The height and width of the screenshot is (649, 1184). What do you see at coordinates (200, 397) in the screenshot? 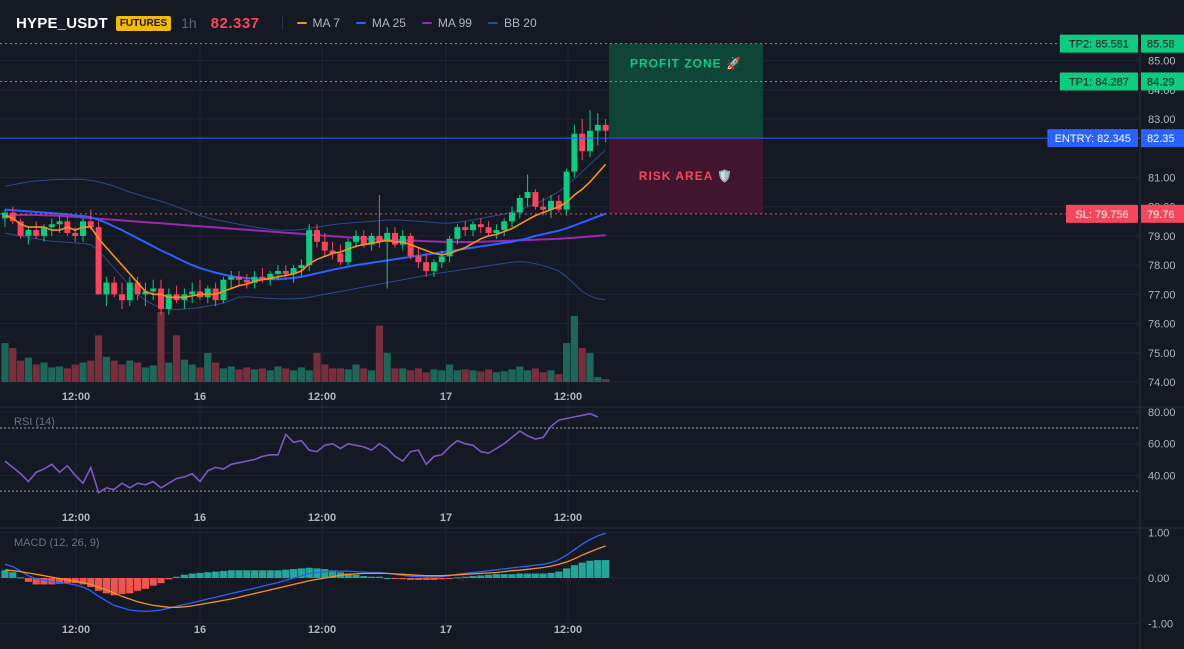
I see `time-tick-label: 16` at bounding box center [200, 397].